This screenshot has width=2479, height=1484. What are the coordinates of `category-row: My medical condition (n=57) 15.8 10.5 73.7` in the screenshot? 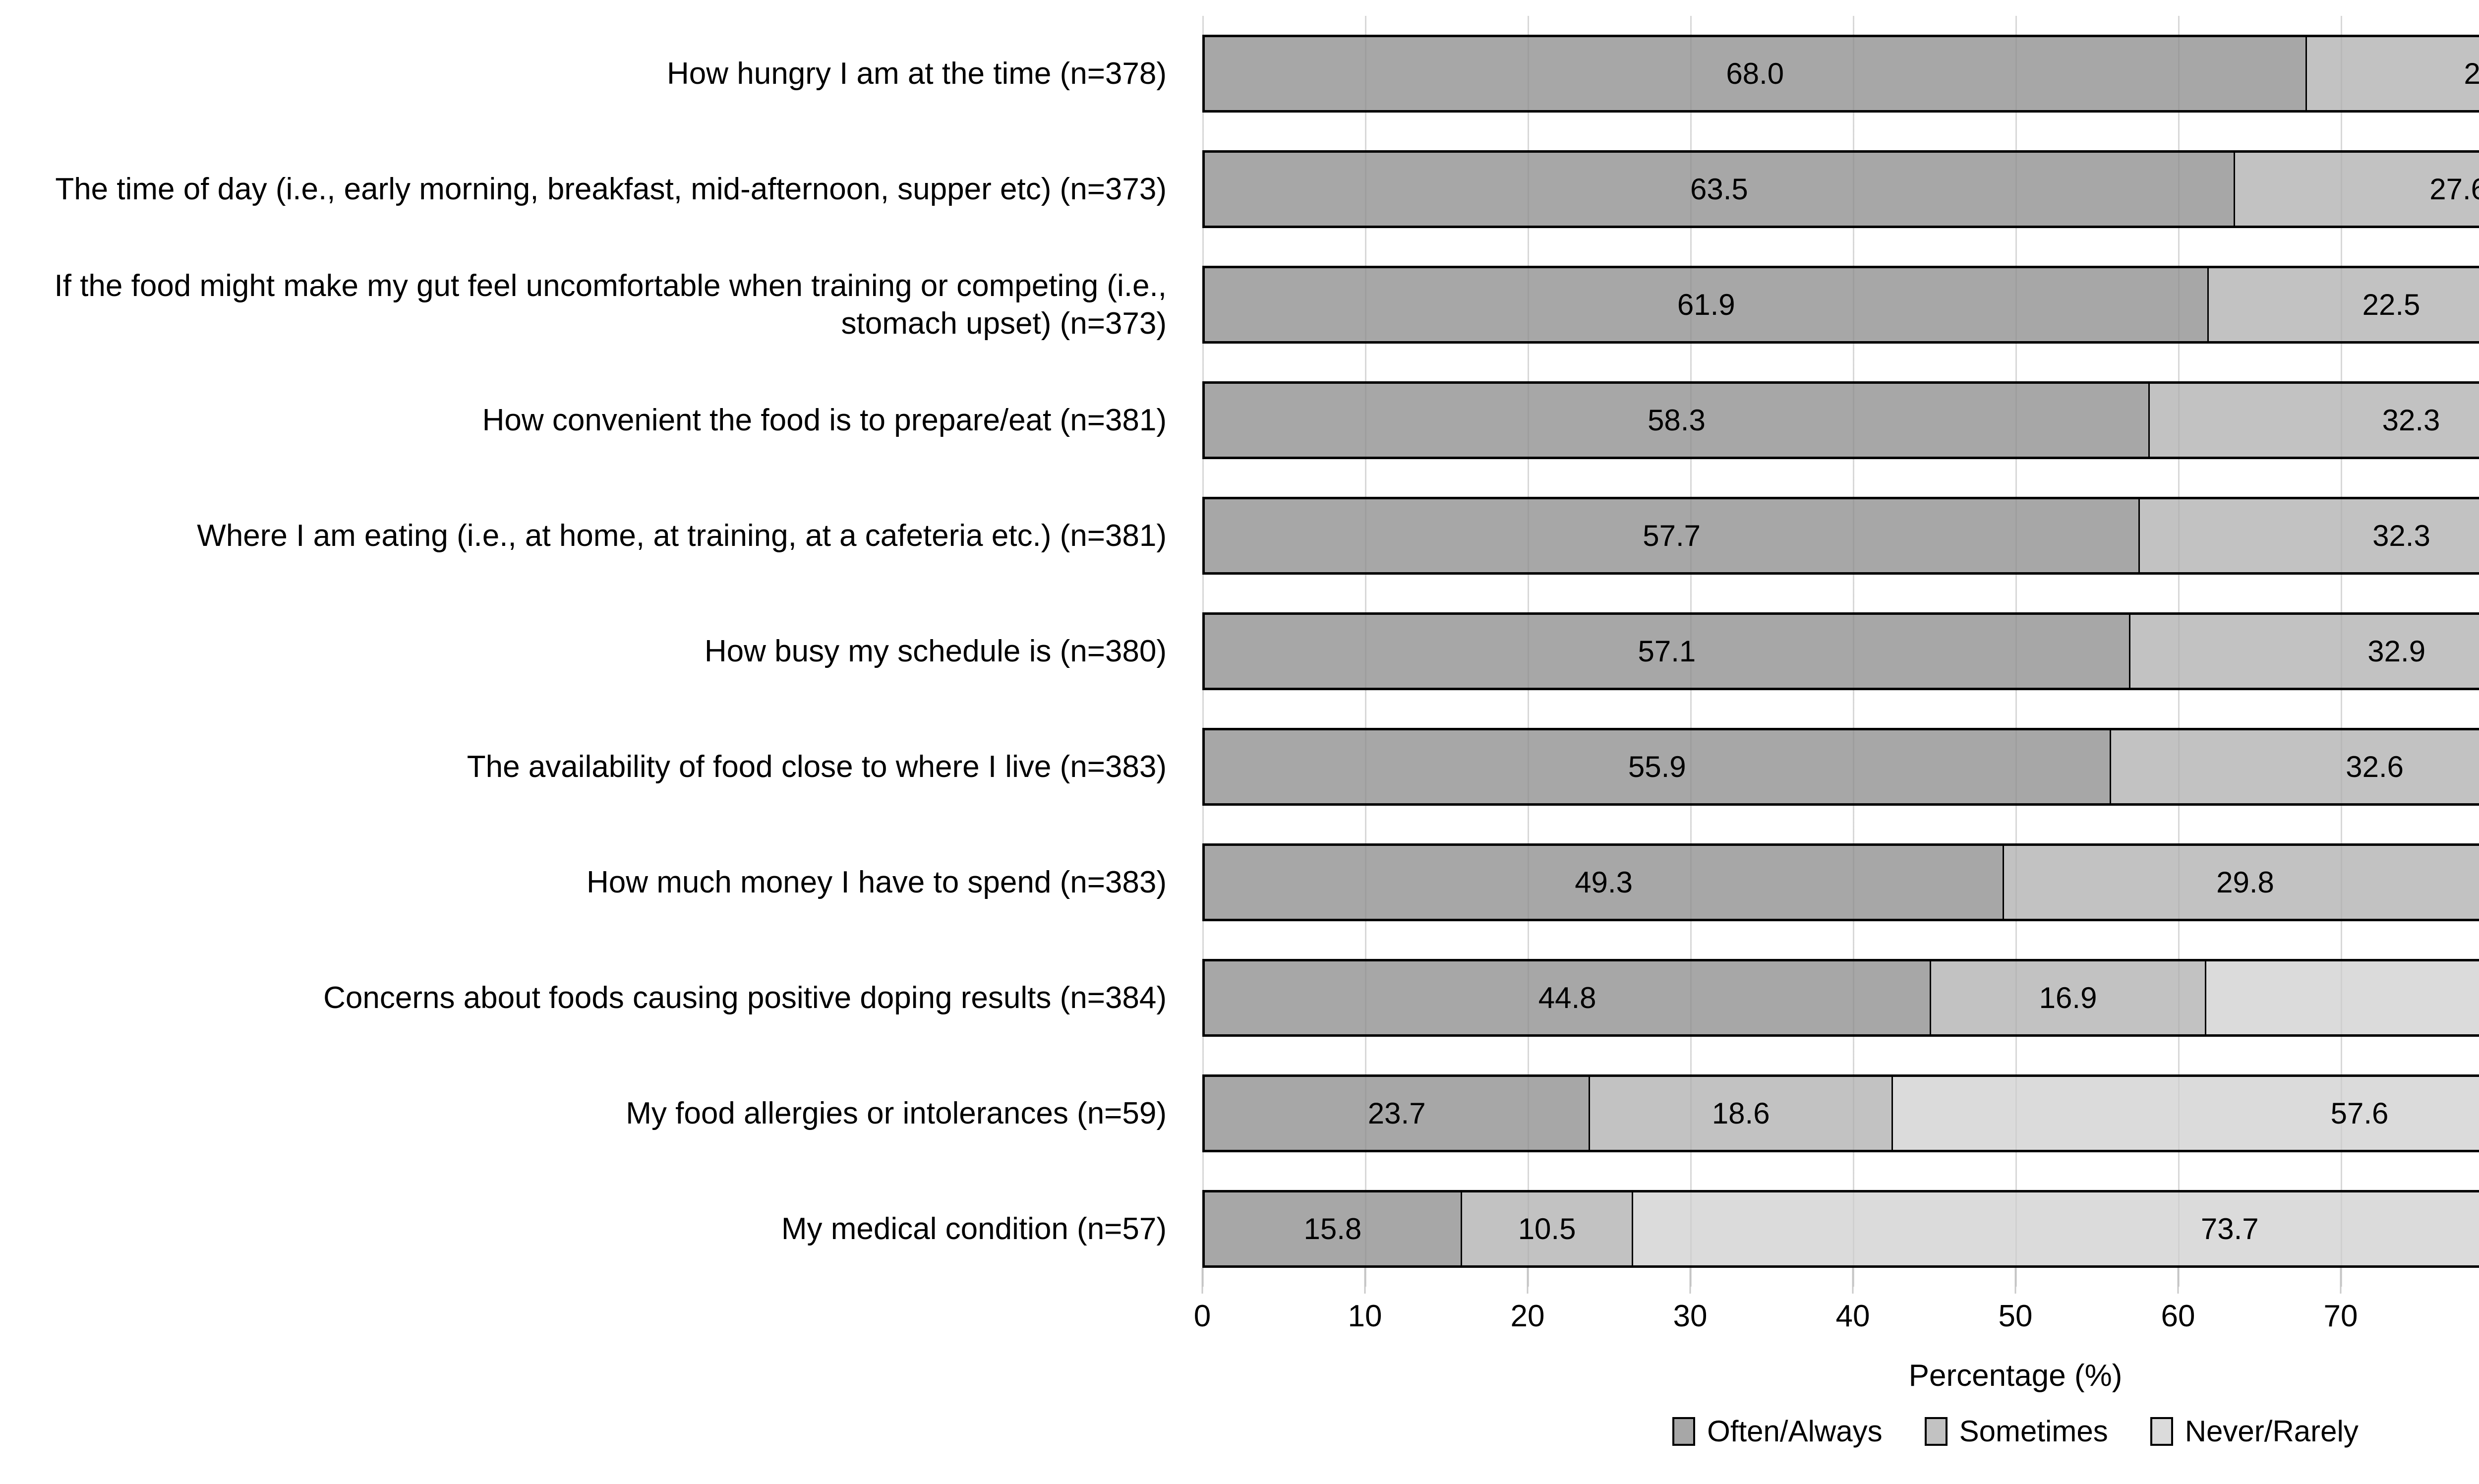 It's located at (1239, 1229).